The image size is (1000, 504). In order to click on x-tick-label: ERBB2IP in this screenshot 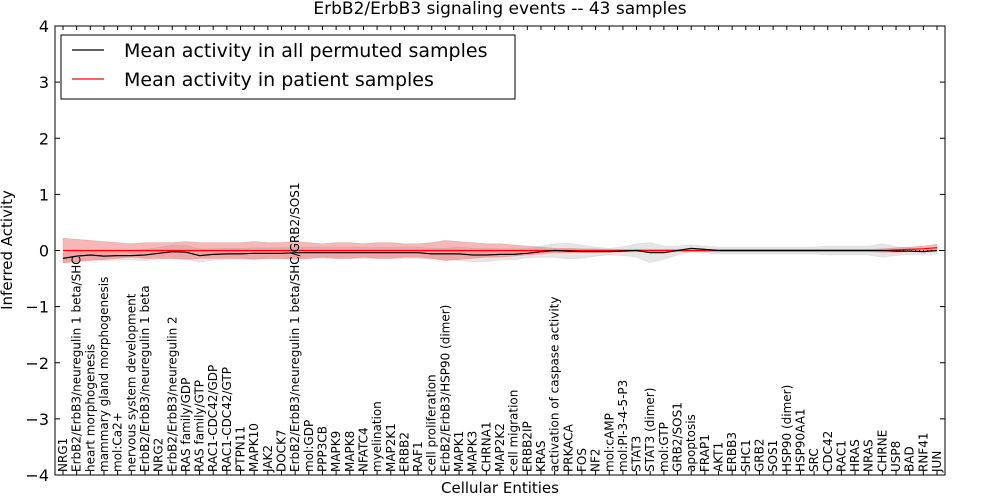, I will do `click(527, 446)`.